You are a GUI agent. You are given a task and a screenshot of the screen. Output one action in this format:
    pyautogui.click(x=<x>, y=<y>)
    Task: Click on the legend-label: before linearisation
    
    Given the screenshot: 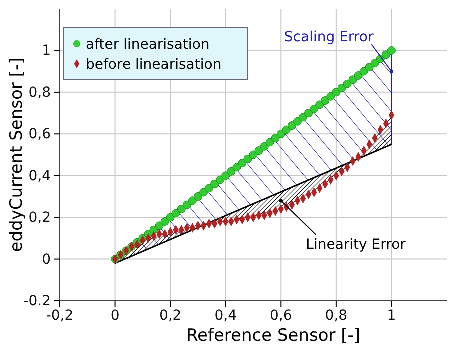 What is the action you would take?
    pyautogui.click(x=154, y=65)
    